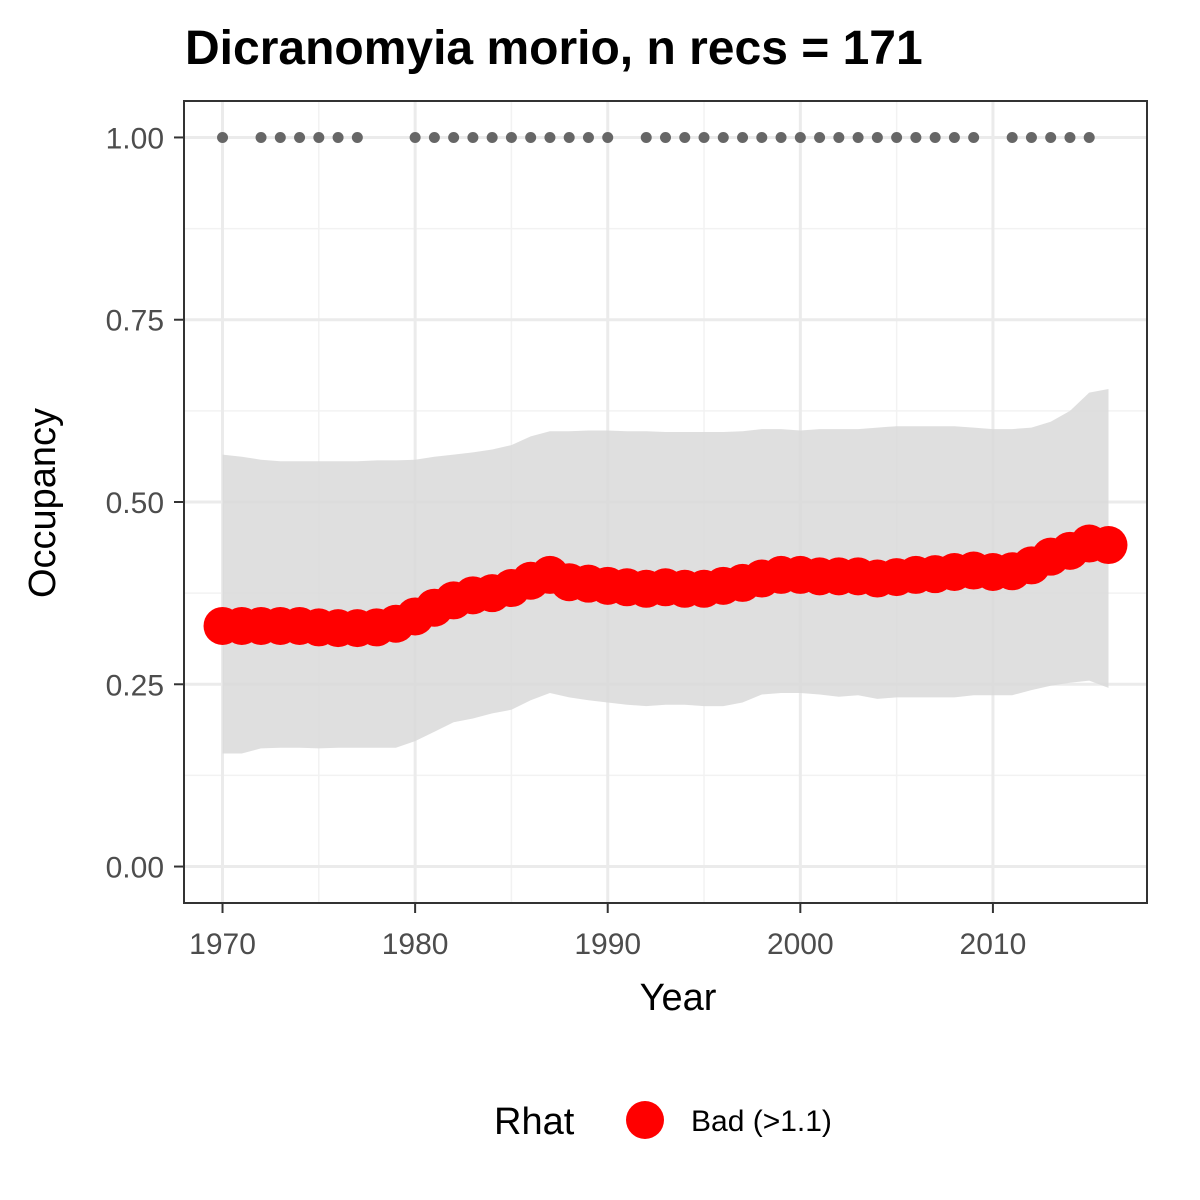 Image resolution: width=1200 pixels, height=1200 pixels. I want to click on x-tick-label: 2010, so click(993, 944).